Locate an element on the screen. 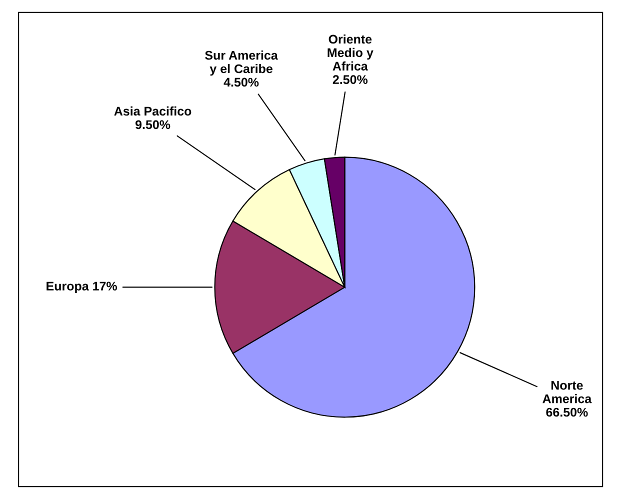  data-label: 66.50% is located at coordinates (567, 412).